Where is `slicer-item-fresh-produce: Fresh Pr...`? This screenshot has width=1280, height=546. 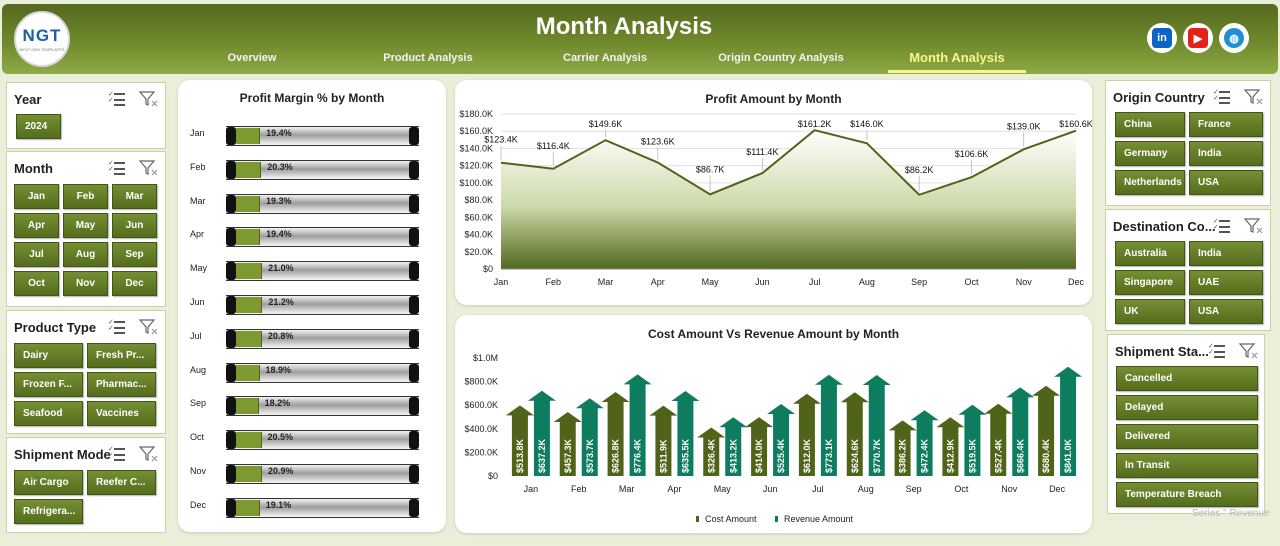
slicer-item-fresh-produce: Fresh Pr... is located at coordinates (121, 355).